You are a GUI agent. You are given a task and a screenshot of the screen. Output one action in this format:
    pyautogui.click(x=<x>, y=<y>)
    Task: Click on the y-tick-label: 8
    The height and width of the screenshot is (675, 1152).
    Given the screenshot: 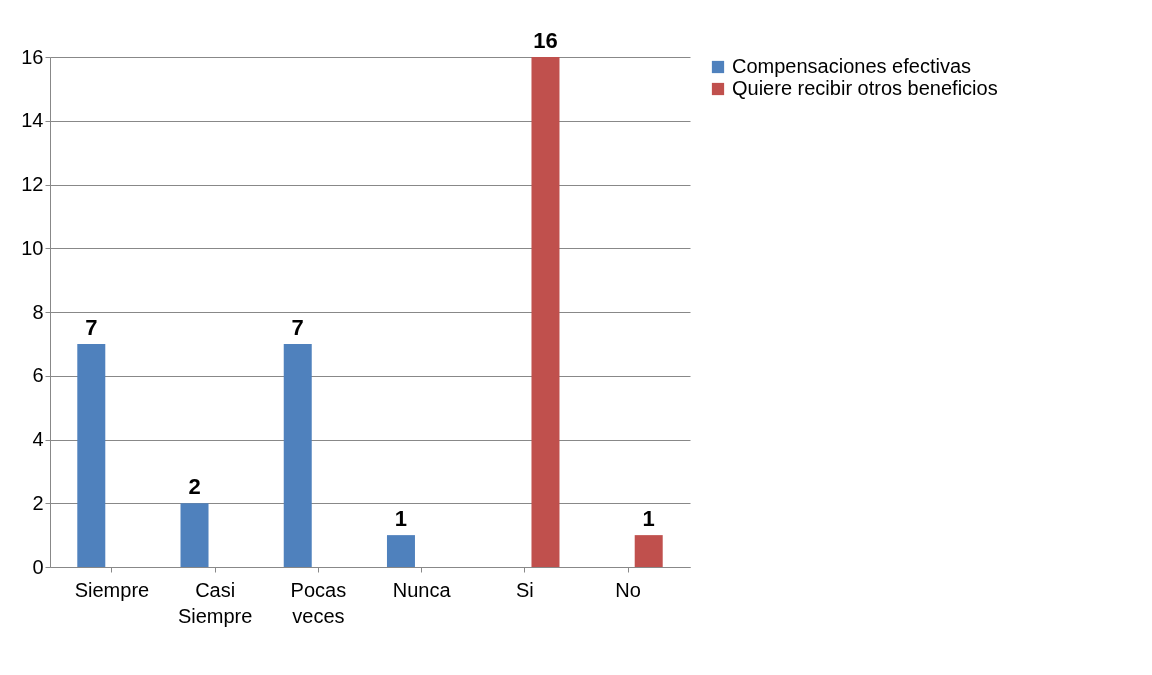 What is the action you would take?
    pyautogui.click(x=38, y=311)
    